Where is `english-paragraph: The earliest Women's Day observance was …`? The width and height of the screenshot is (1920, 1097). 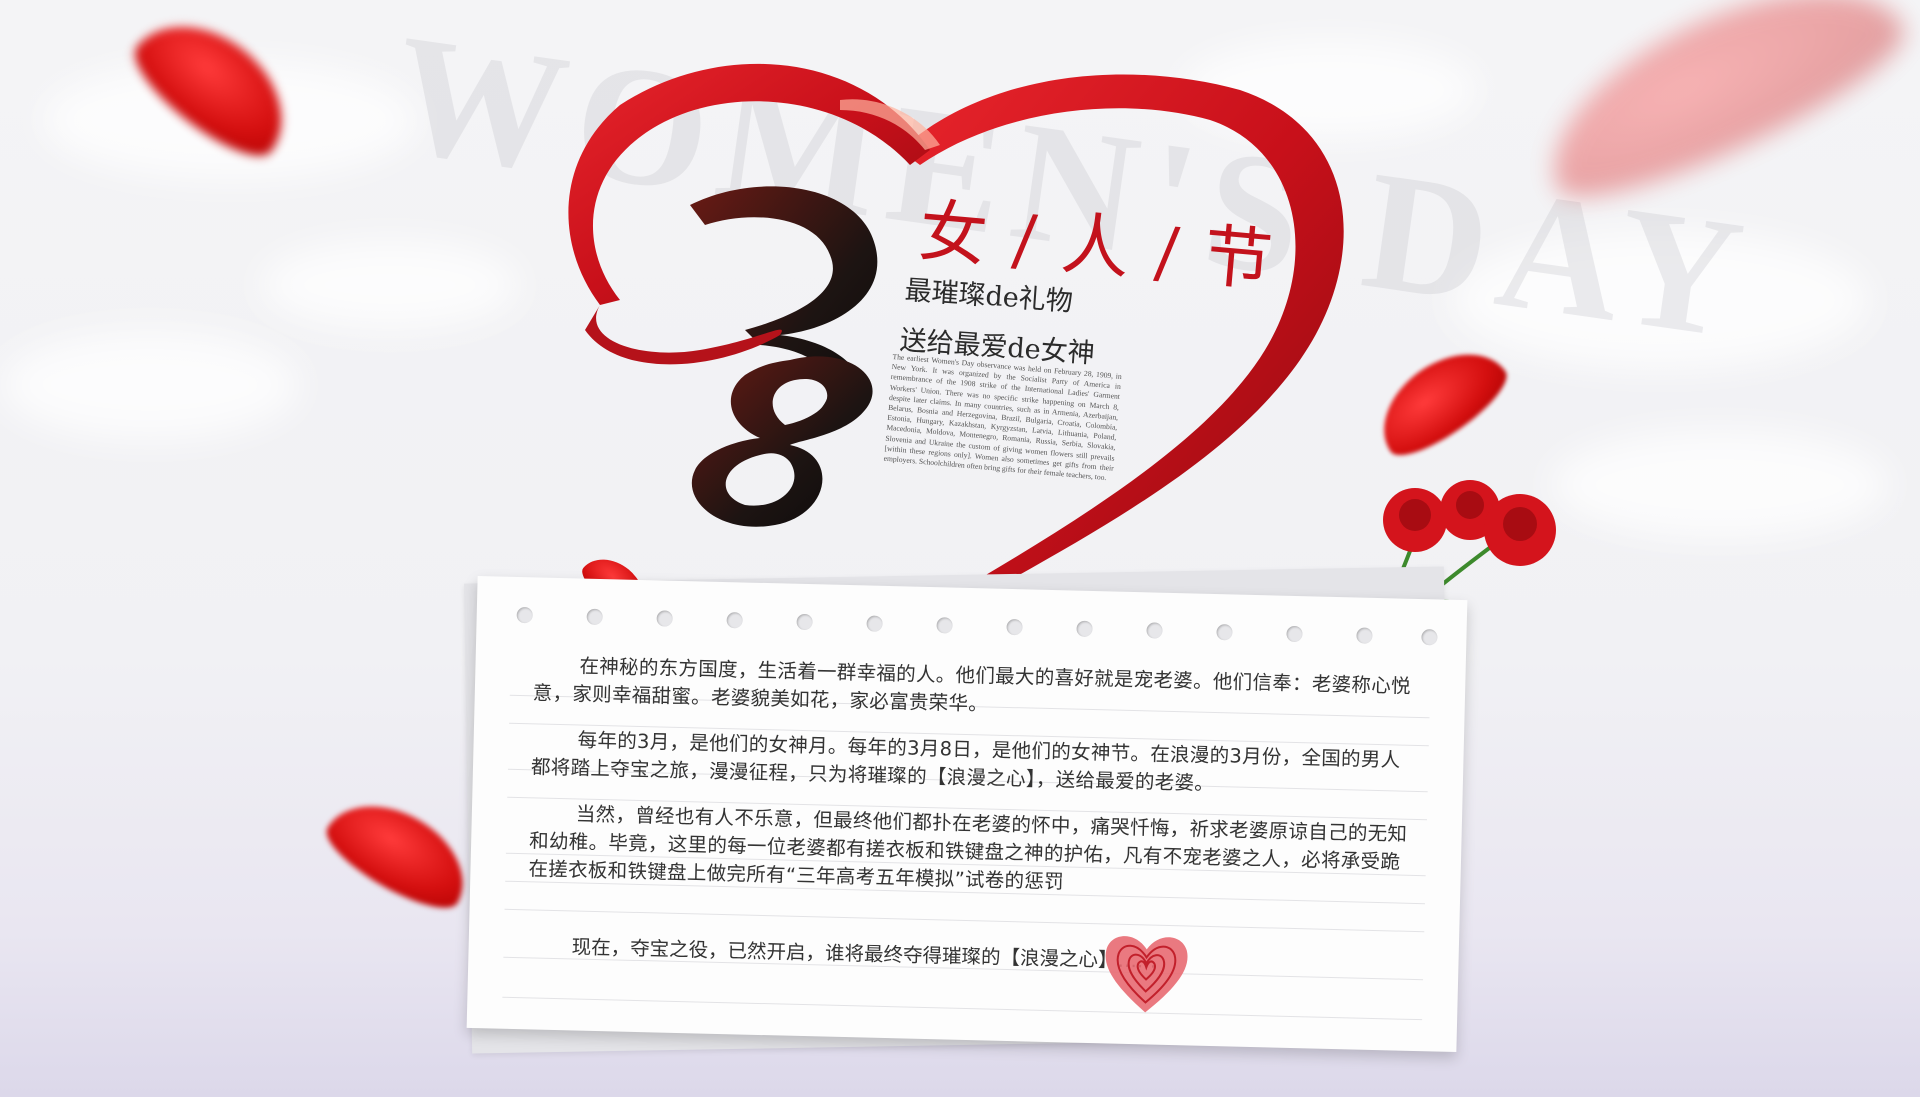 english-paragraph: The earliest Women's Day observance was … is located at coordinates (1003, 417).